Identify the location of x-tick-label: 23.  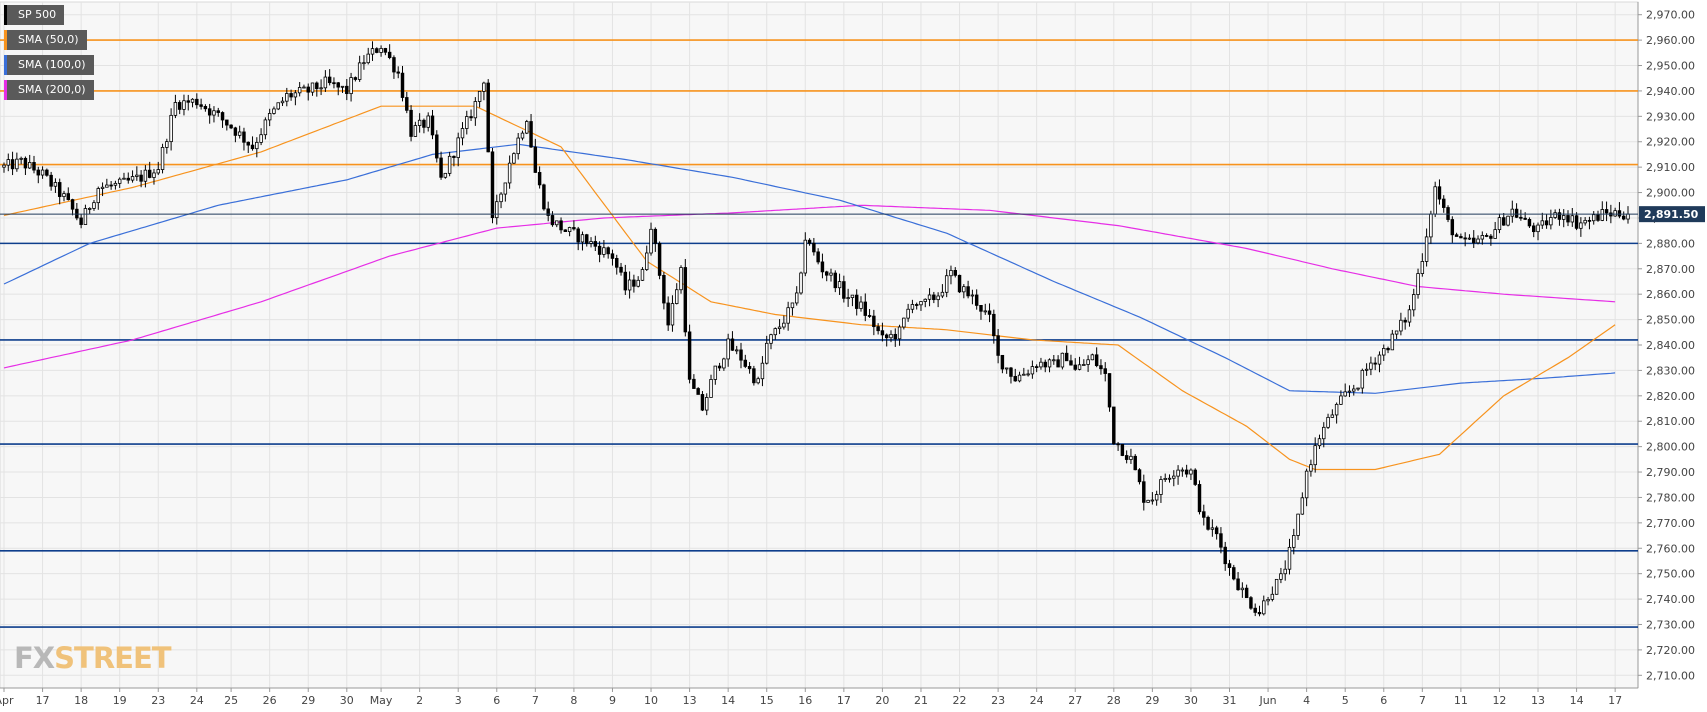
(158, 700).